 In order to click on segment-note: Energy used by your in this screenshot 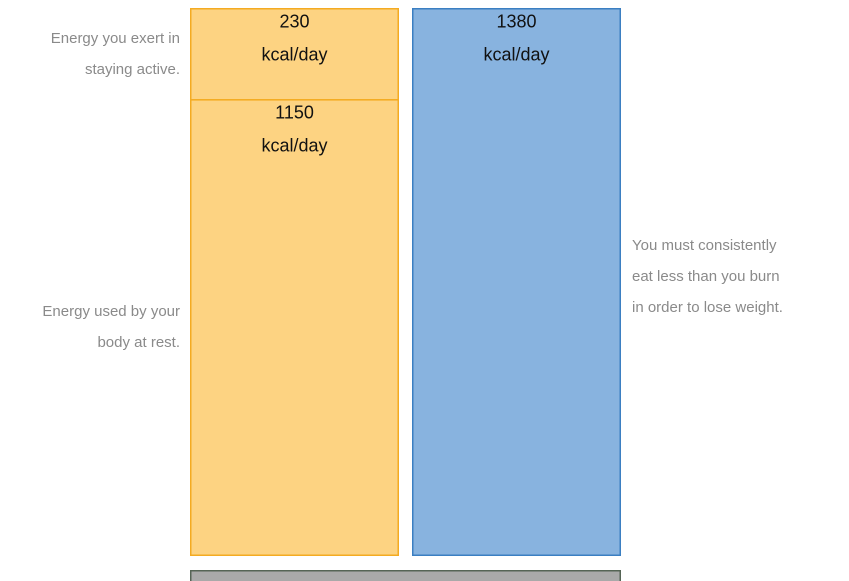, I will do `click(111, 311)`.